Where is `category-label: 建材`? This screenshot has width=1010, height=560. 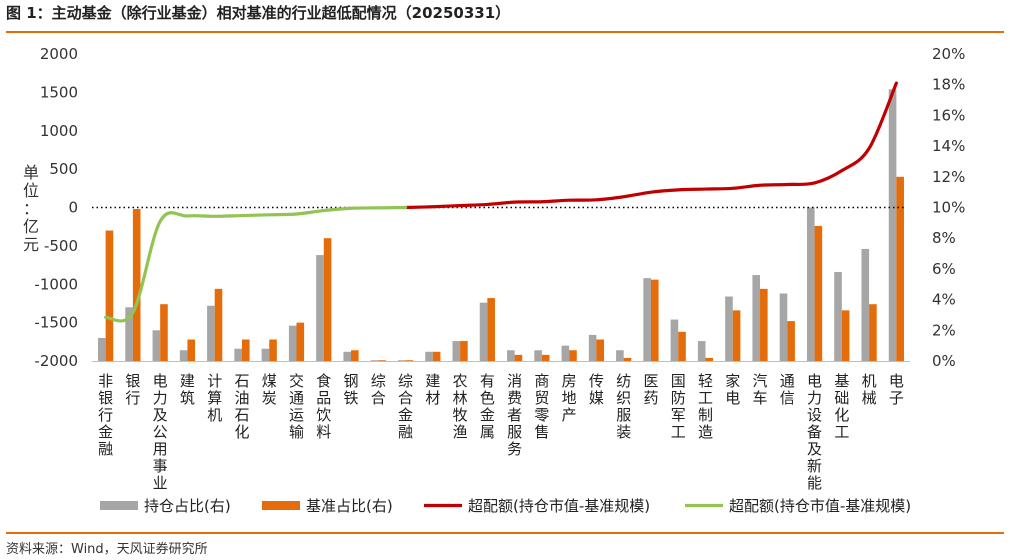
category-label: 建材 is located at coordinates (432, 389).